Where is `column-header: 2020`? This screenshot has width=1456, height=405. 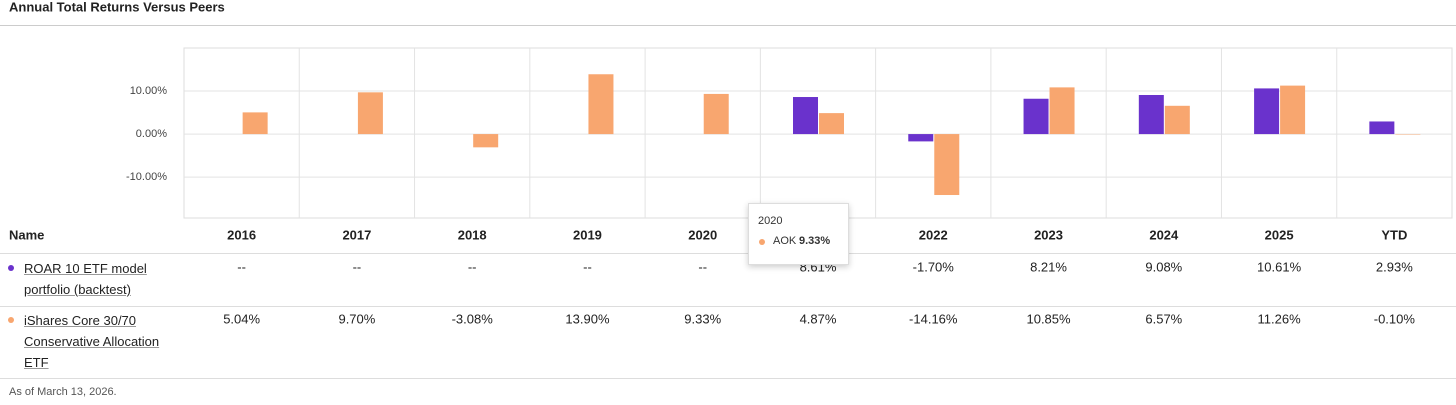
column-header: 2020 is located at coordinates (702, 234).